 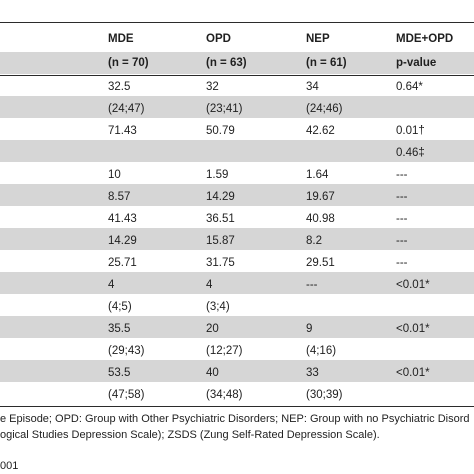 I want to click on header-n-opd: (n = 63), so click(x=226, y=63).